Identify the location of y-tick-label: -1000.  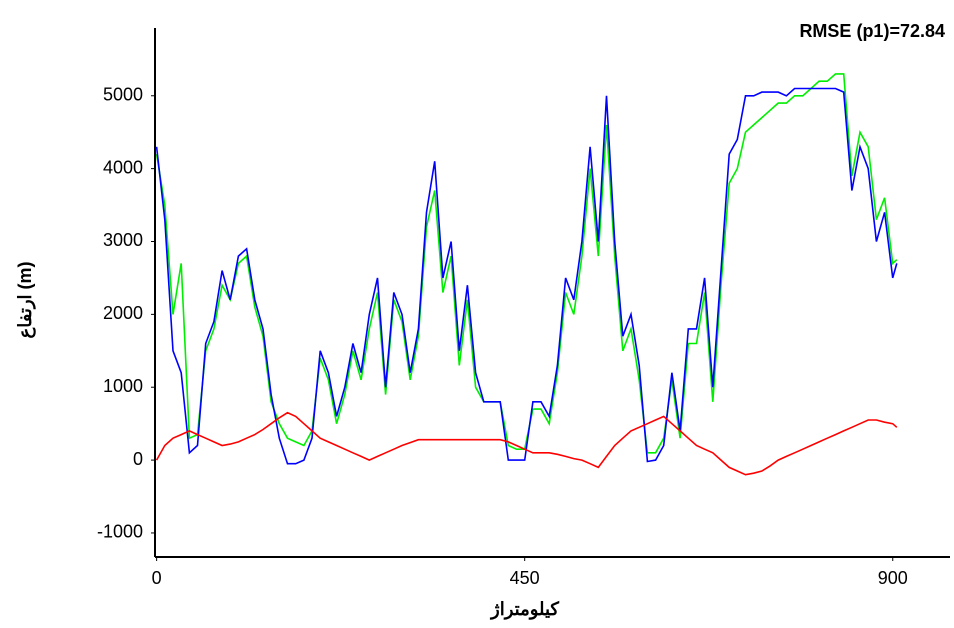
(120, 532).